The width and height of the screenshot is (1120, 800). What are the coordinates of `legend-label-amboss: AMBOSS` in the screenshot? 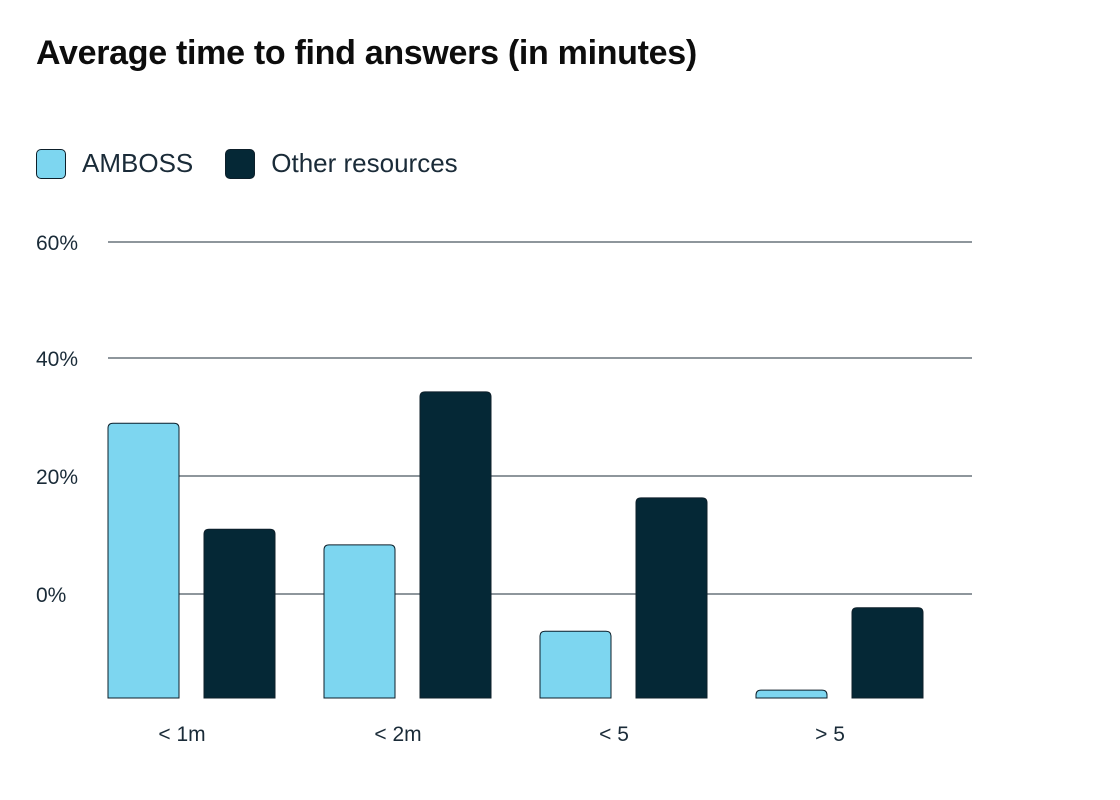 It's located at (138, 163).